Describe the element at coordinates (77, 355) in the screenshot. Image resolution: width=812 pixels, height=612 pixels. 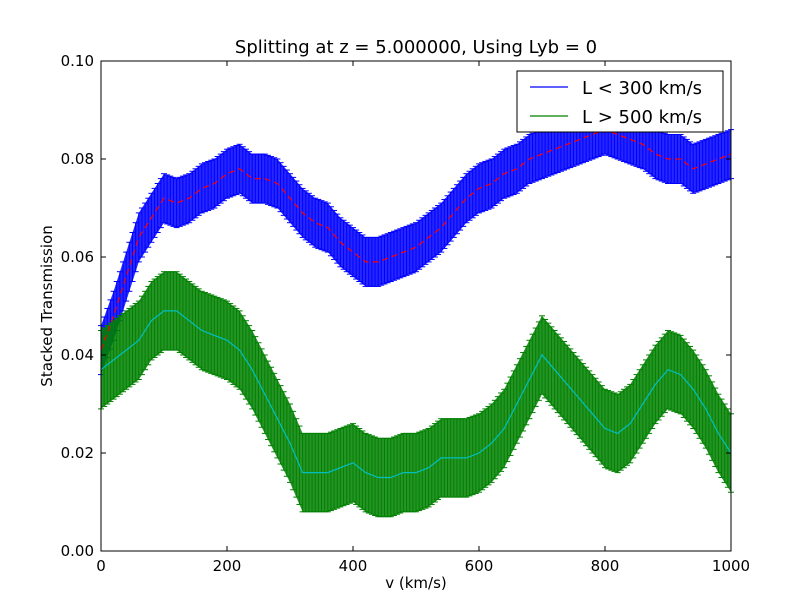
I see `y-tick-label: 0.04` at that location.